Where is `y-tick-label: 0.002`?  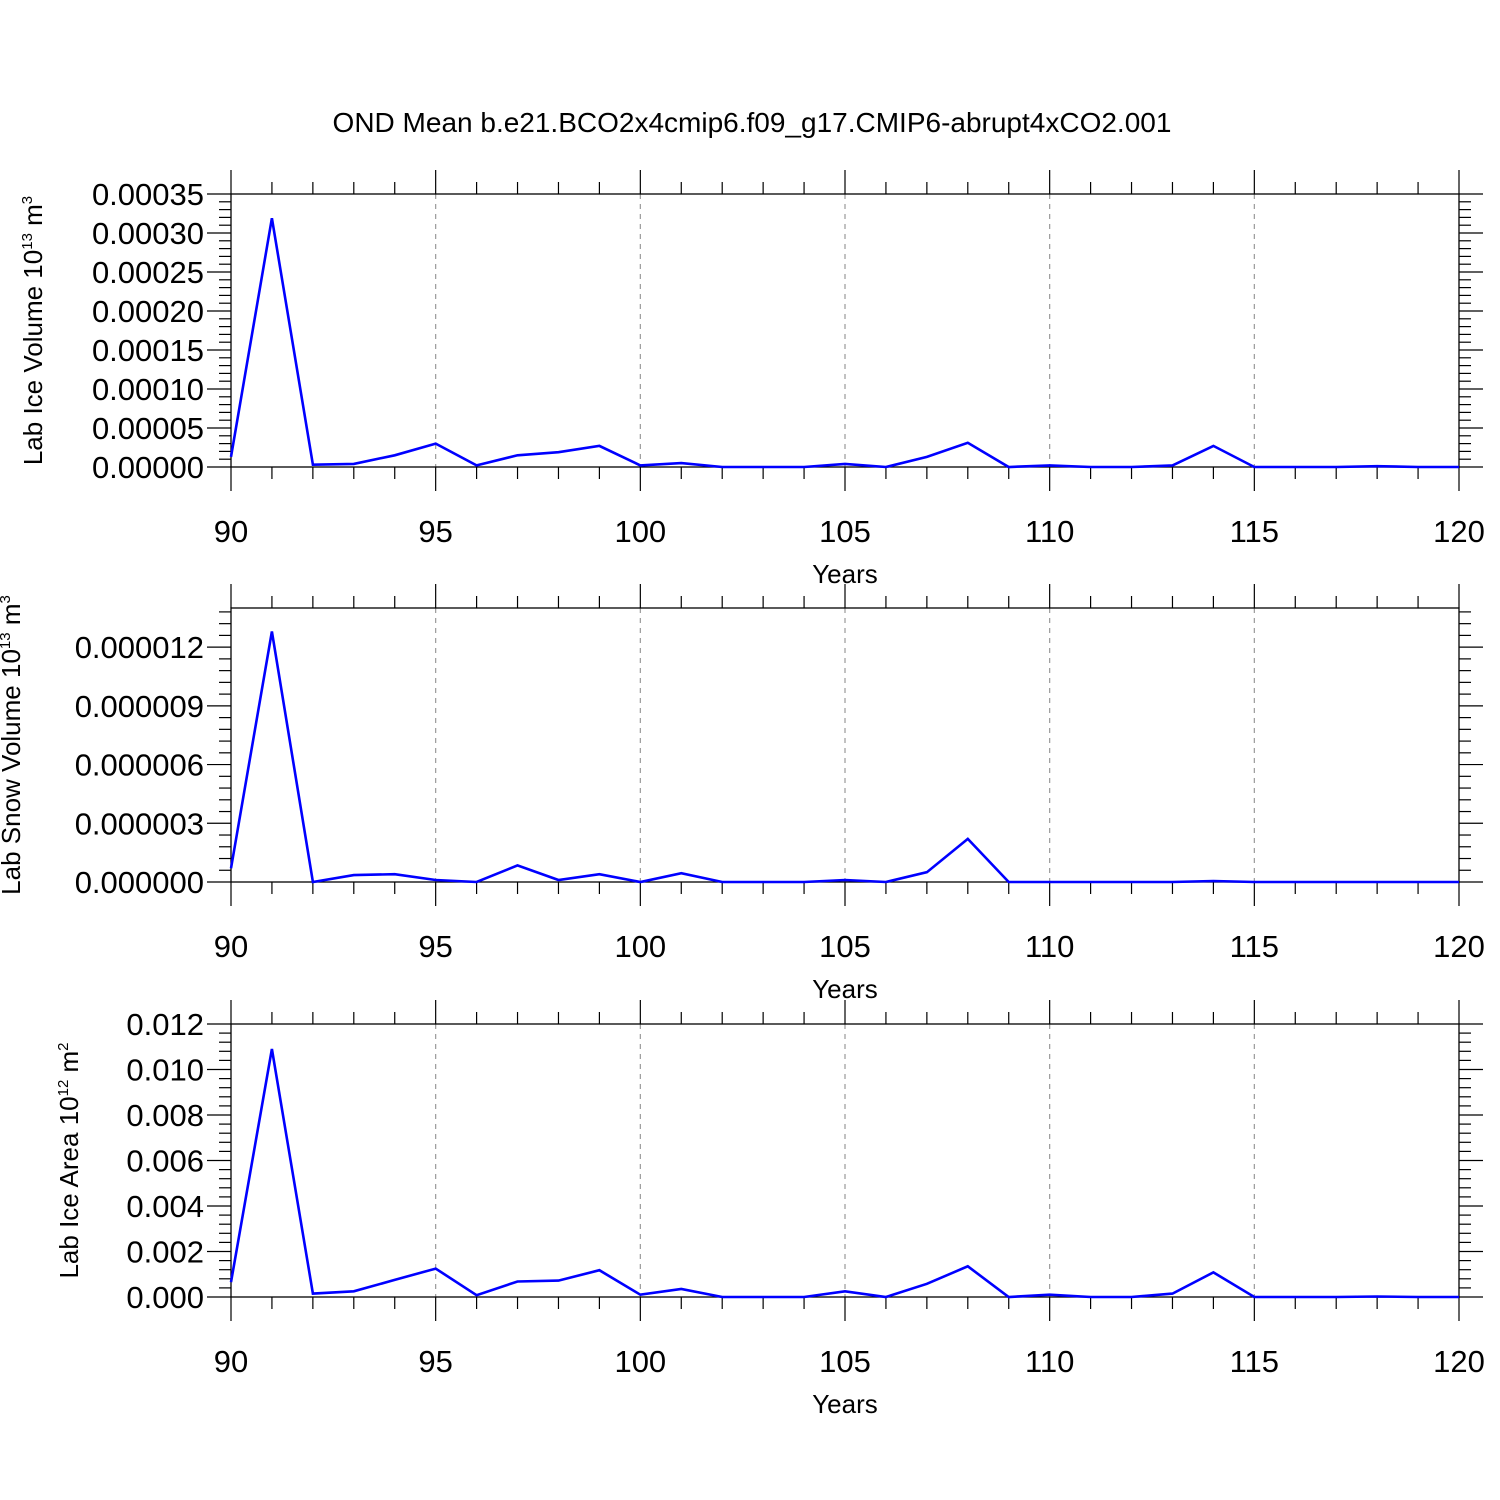
y-tick-label: 0.002 is located at coordinates (165, 1252).